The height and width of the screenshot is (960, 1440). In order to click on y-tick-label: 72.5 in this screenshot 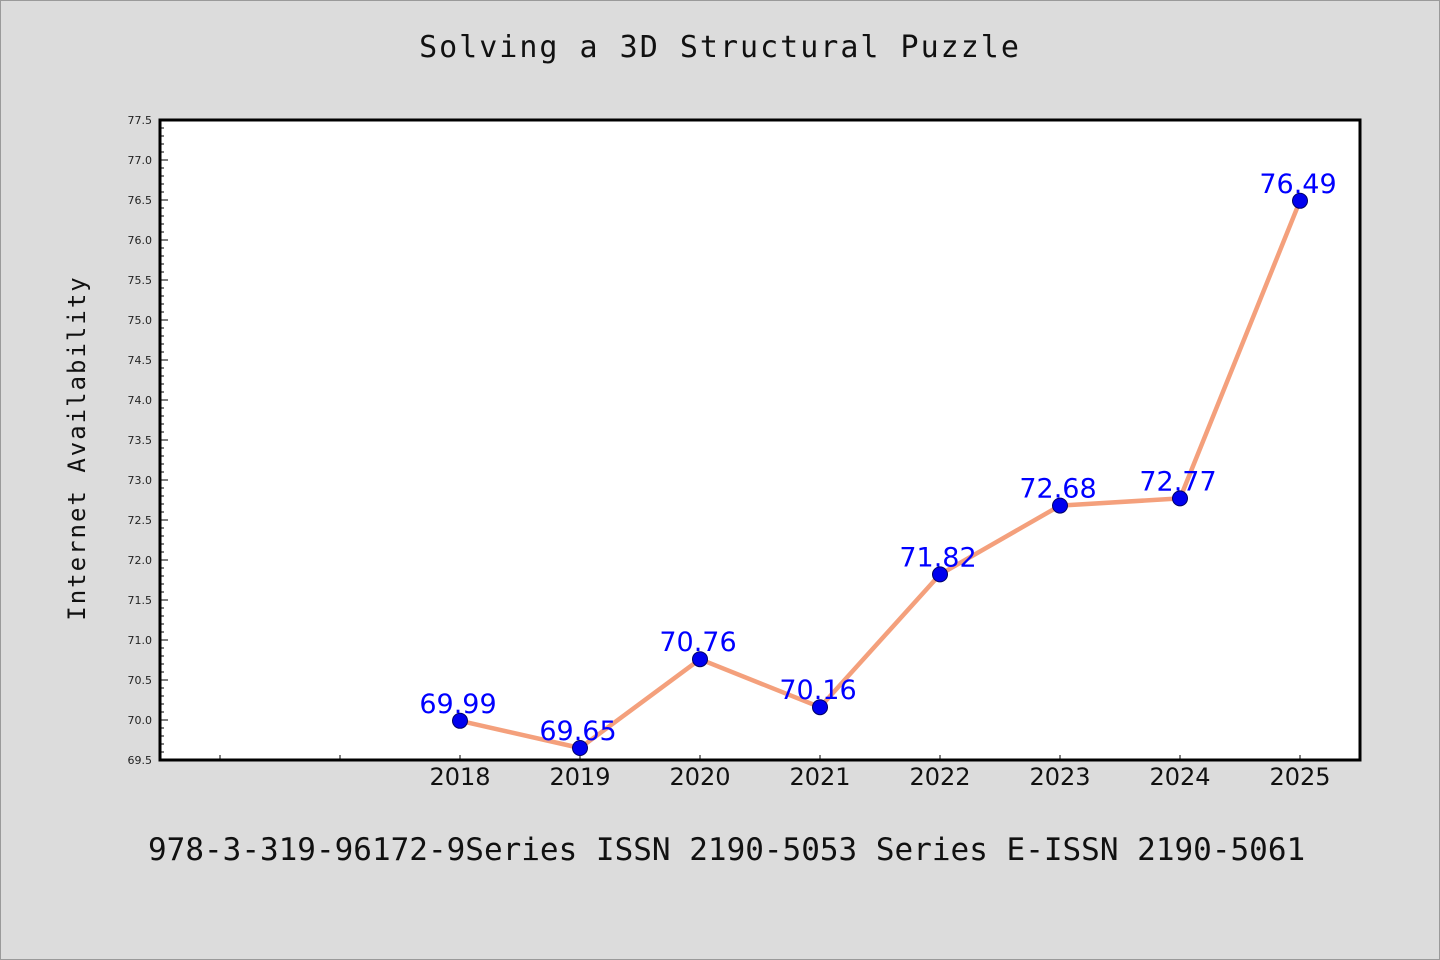, I will do `click(140, 520)`.